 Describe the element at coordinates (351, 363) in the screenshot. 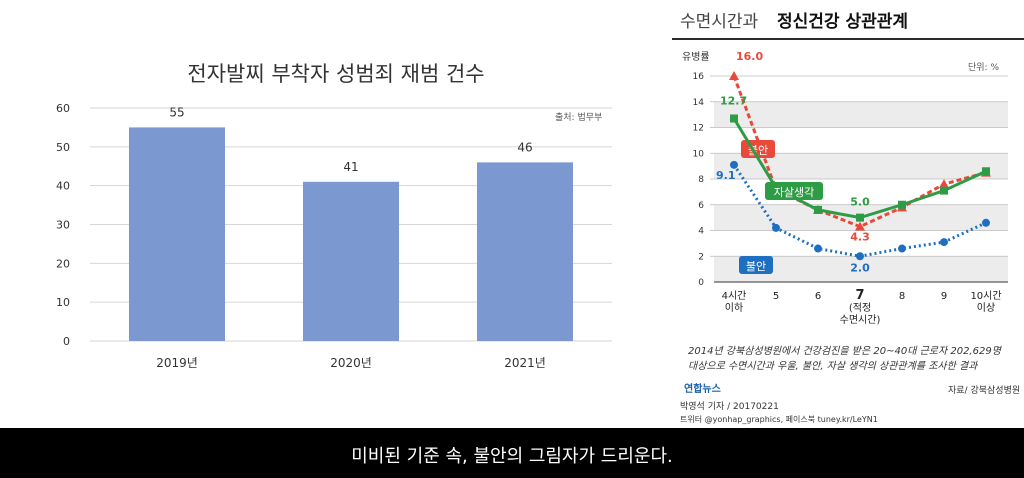

I see `x-tick-label: 2020년` at that location.